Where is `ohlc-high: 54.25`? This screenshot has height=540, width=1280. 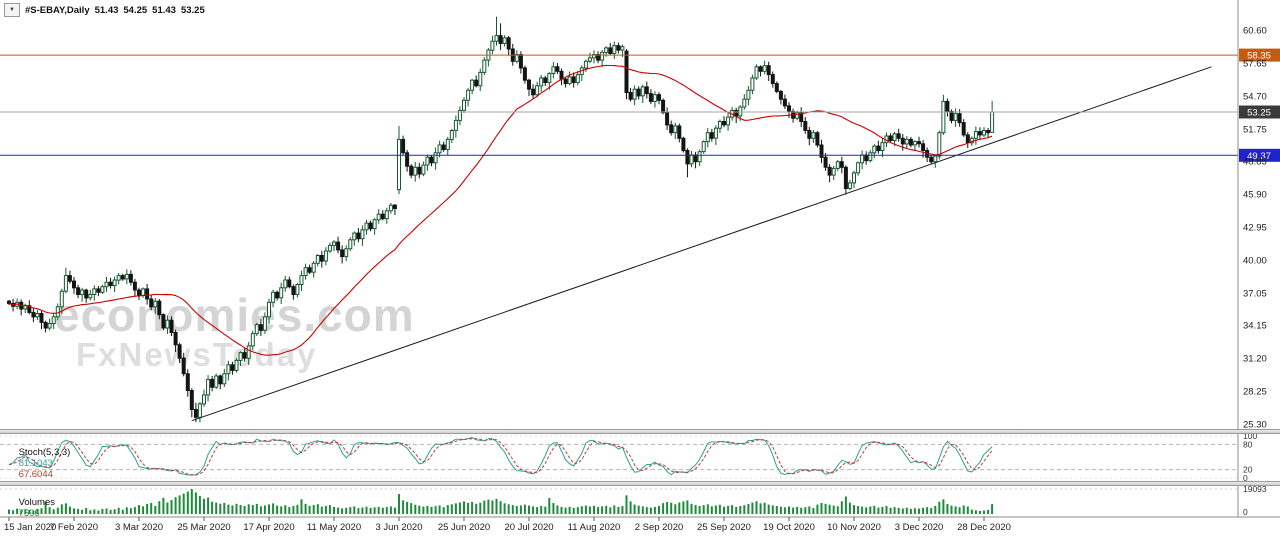 ohlc-high: 54.25 is located at coordinates (135, 10).